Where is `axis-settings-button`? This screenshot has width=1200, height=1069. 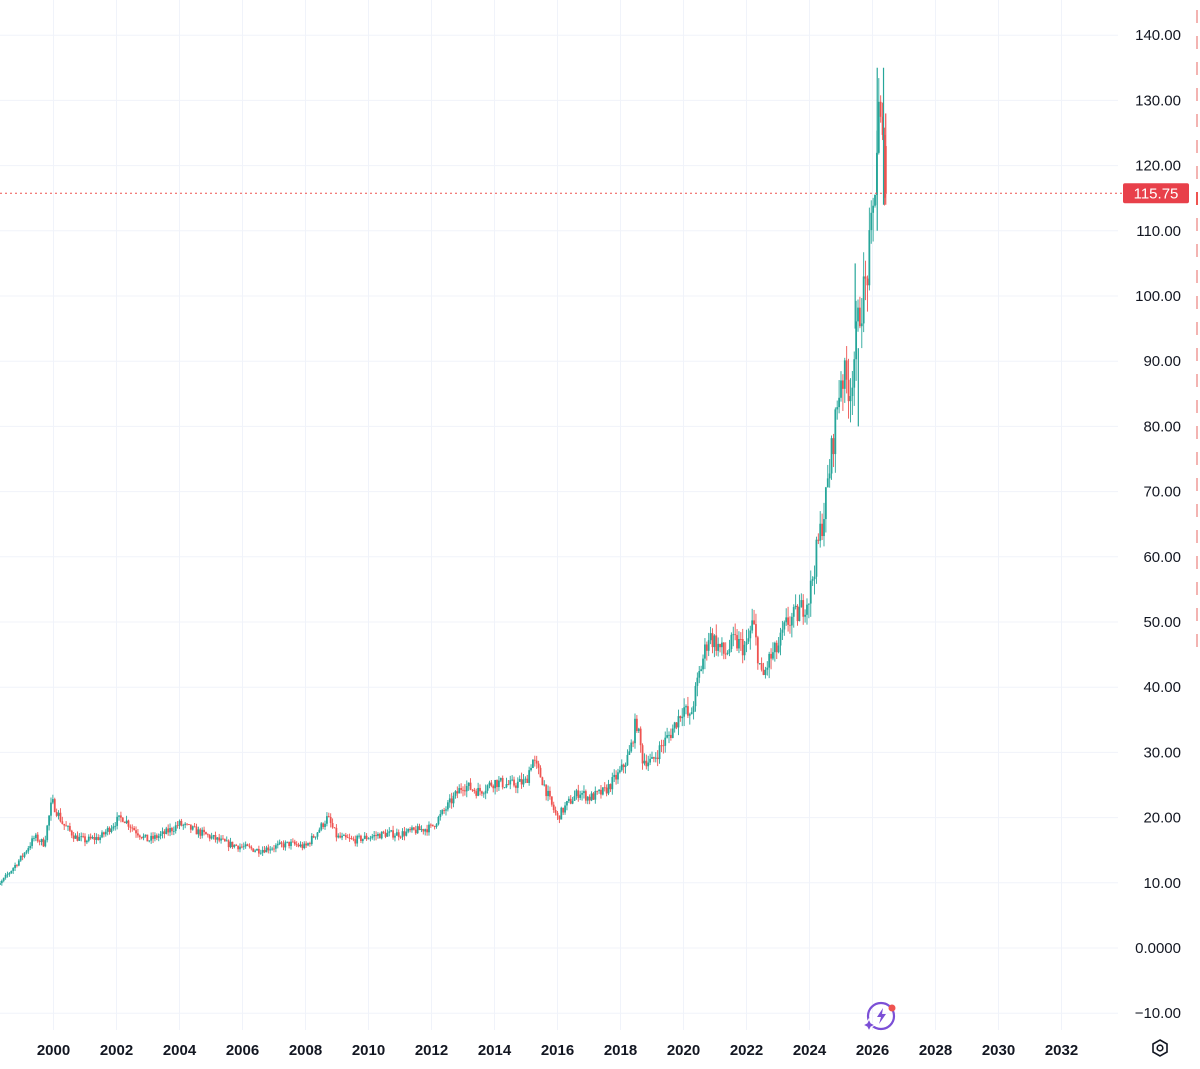 axis-settings-button is located at coordinates (1160, 1048).